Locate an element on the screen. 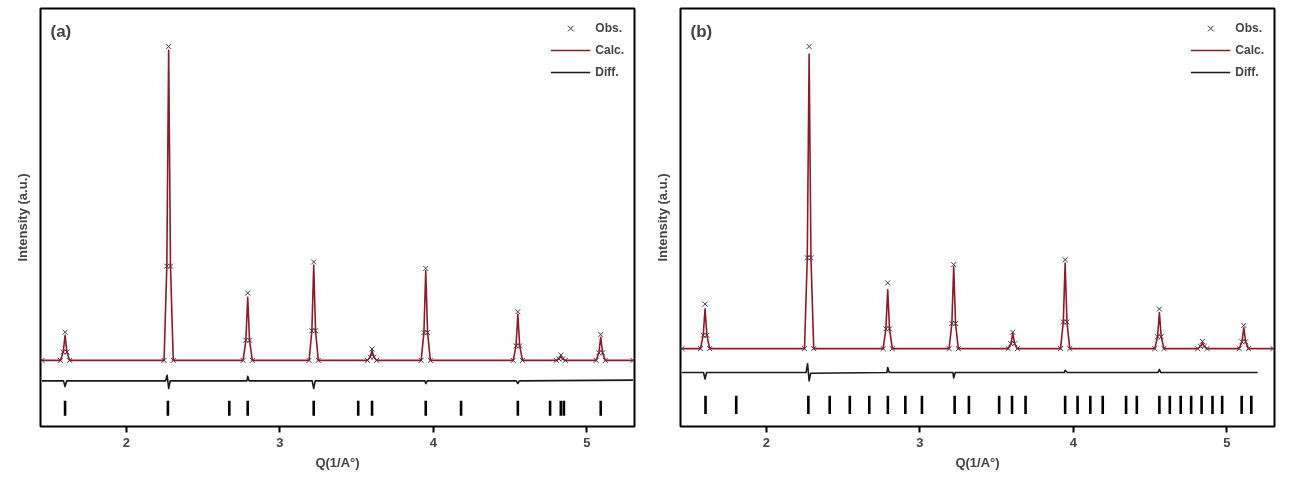 Image resolution: width=1296 pixels, height=479 pixels. text: (b) is located at coordinates (701, 31).